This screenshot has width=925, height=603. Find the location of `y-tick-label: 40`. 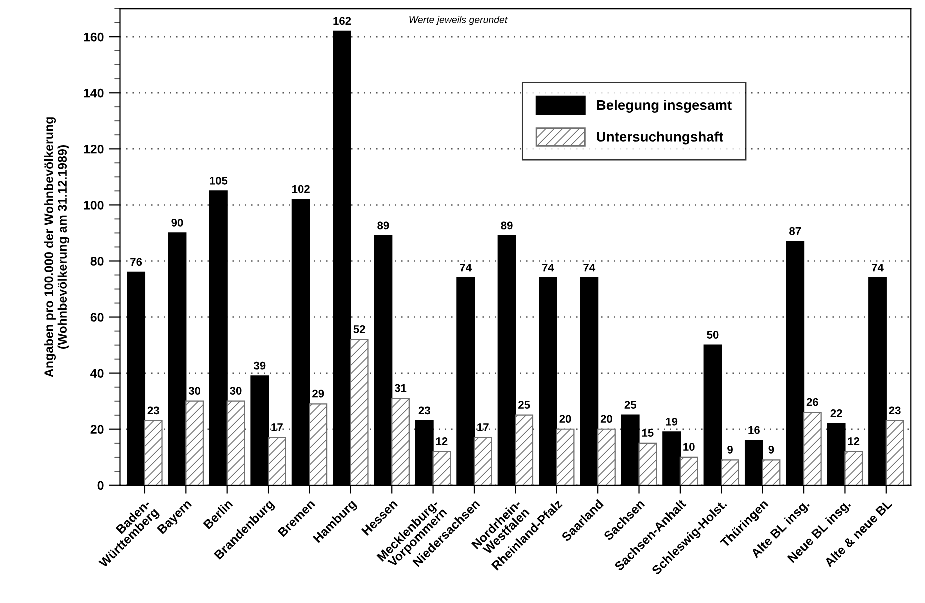

y-tick-label: 40 is located at coordinates (97, 373).